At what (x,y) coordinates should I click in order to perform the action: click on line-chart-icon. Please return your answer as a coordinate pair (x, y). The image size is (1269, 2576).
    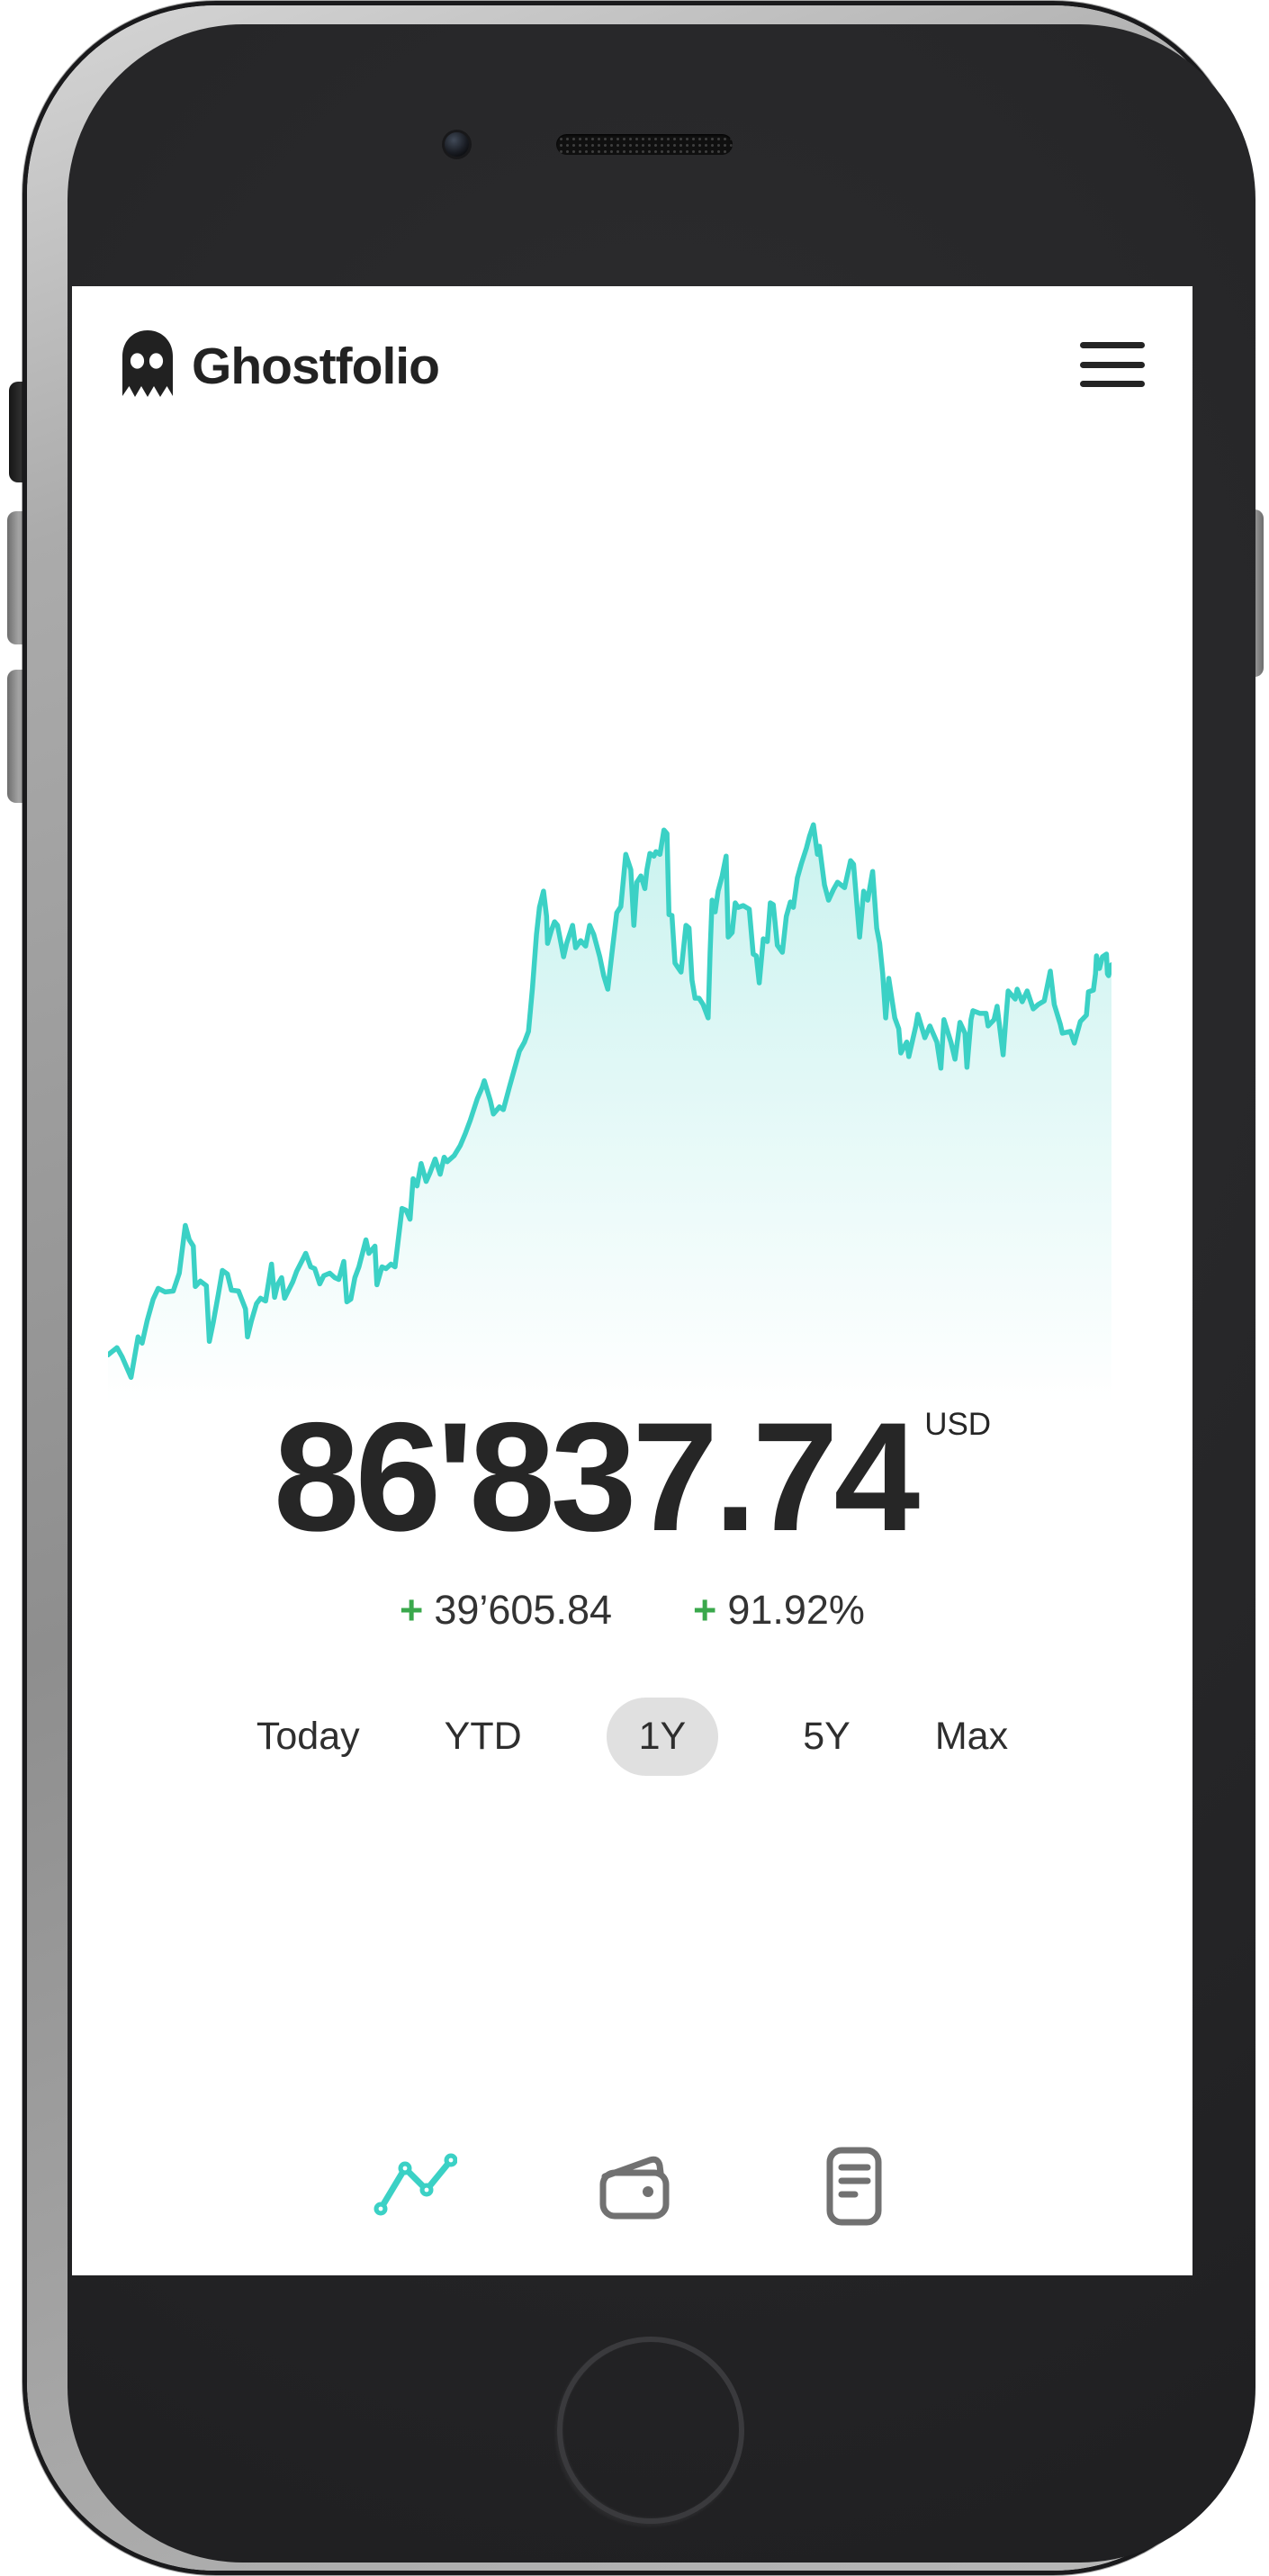
    Looking at the image, I should click on (415, 2187).